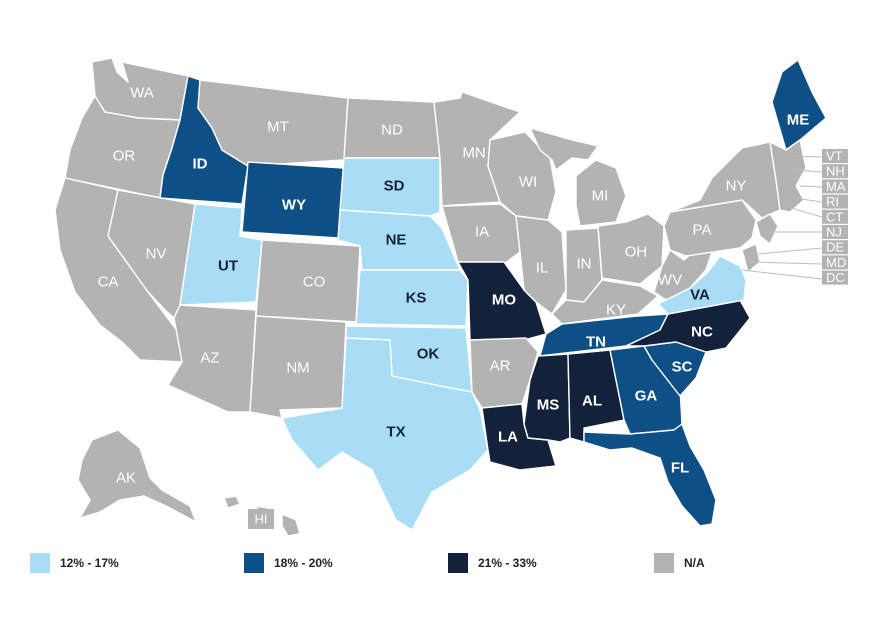 This screenshot has width=880, height=626. What do you see at coordinates (440, 565) in the screenshot?
I see `legend: 12% - 17% 18% - 20% 21% - 33% N/A` at bounding box center [440, 565].